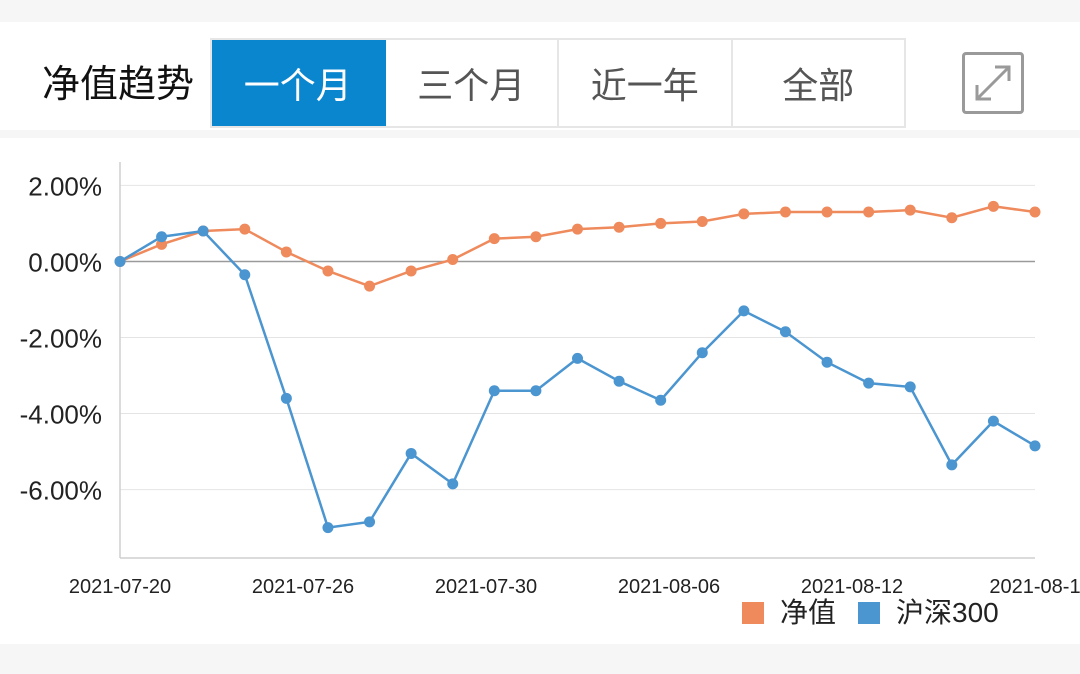 This screenshot has height=674, width=1080. What do you see at coordinates (486, 587) in the screenshot?
I see `x-tick-label: 2021-07-30` at bounding box center [486, 587].